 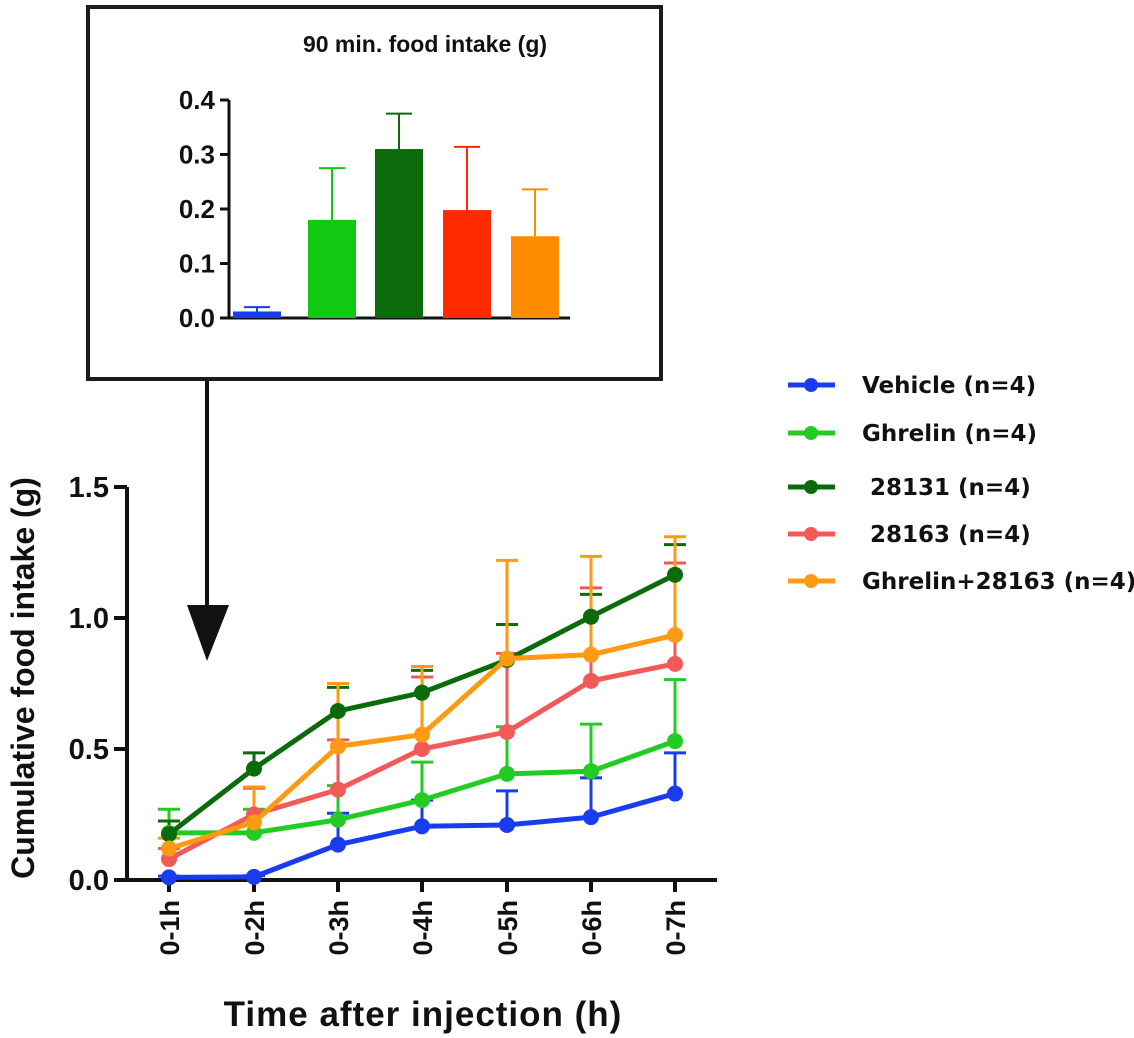 I want to click on main-x-tick-label: 0-4h, so click(x=423, y=928).